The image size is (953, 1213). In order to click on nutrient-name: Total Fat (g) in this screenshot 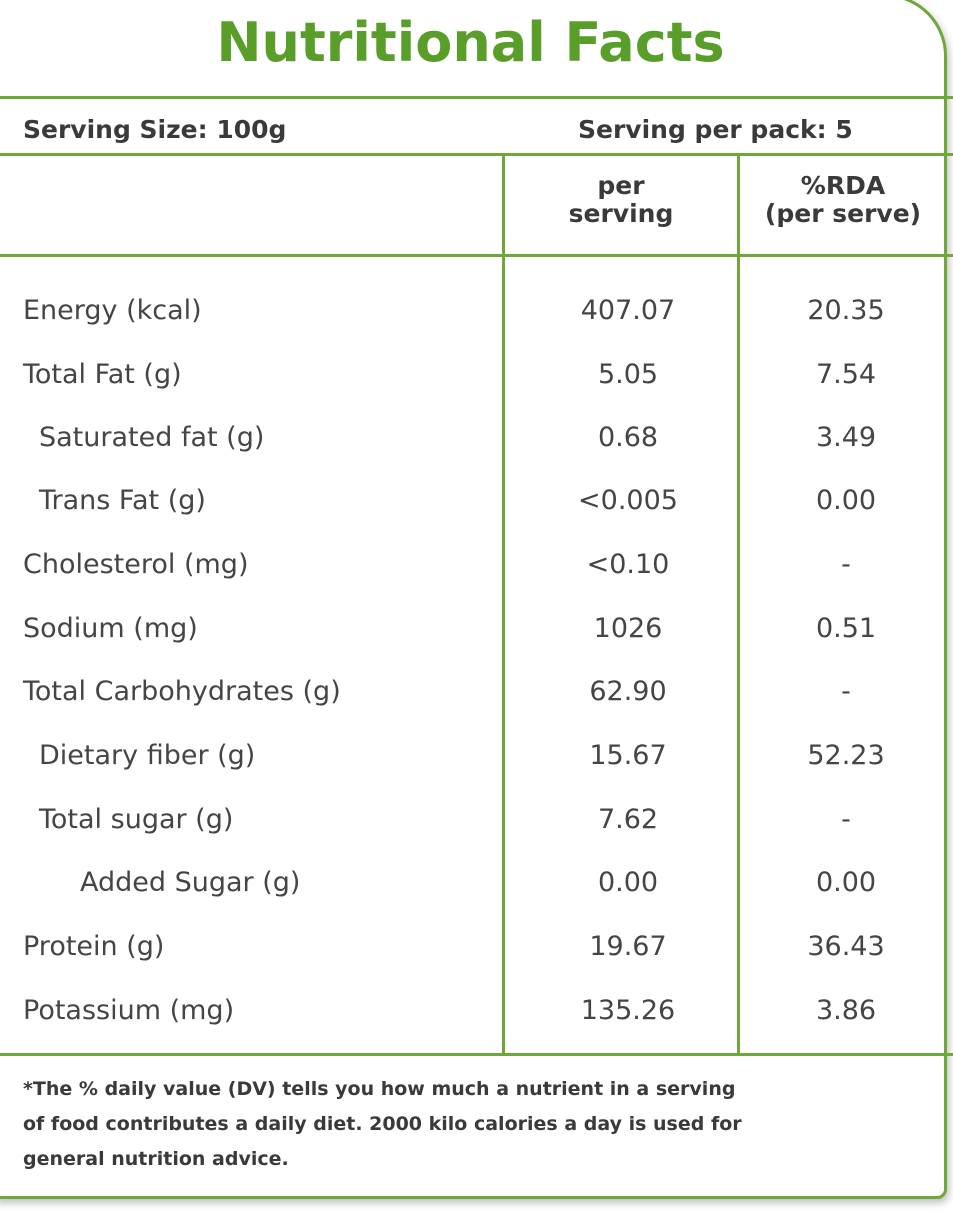, I will do `click(102, 374)`.